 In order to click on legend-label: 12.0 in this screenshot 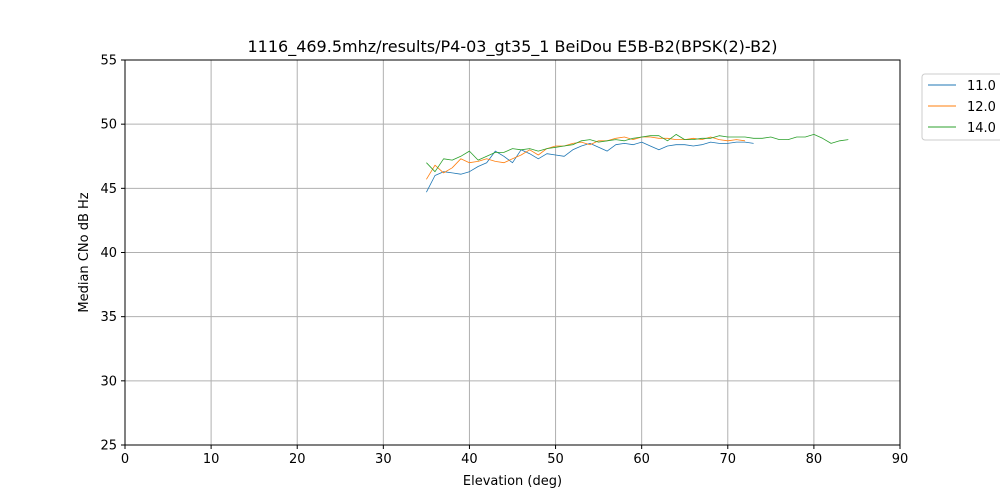, I will do `click(981, 107)`.